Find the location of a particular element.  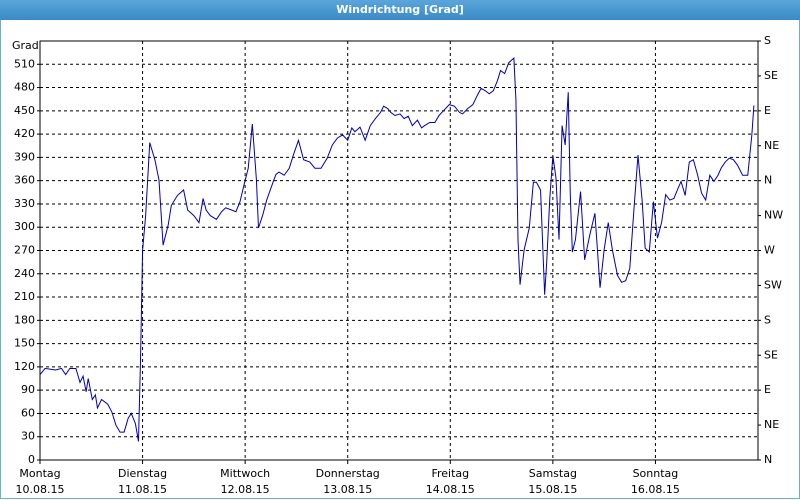

y-tick-label: 0 is located at coordinates (31, 459).